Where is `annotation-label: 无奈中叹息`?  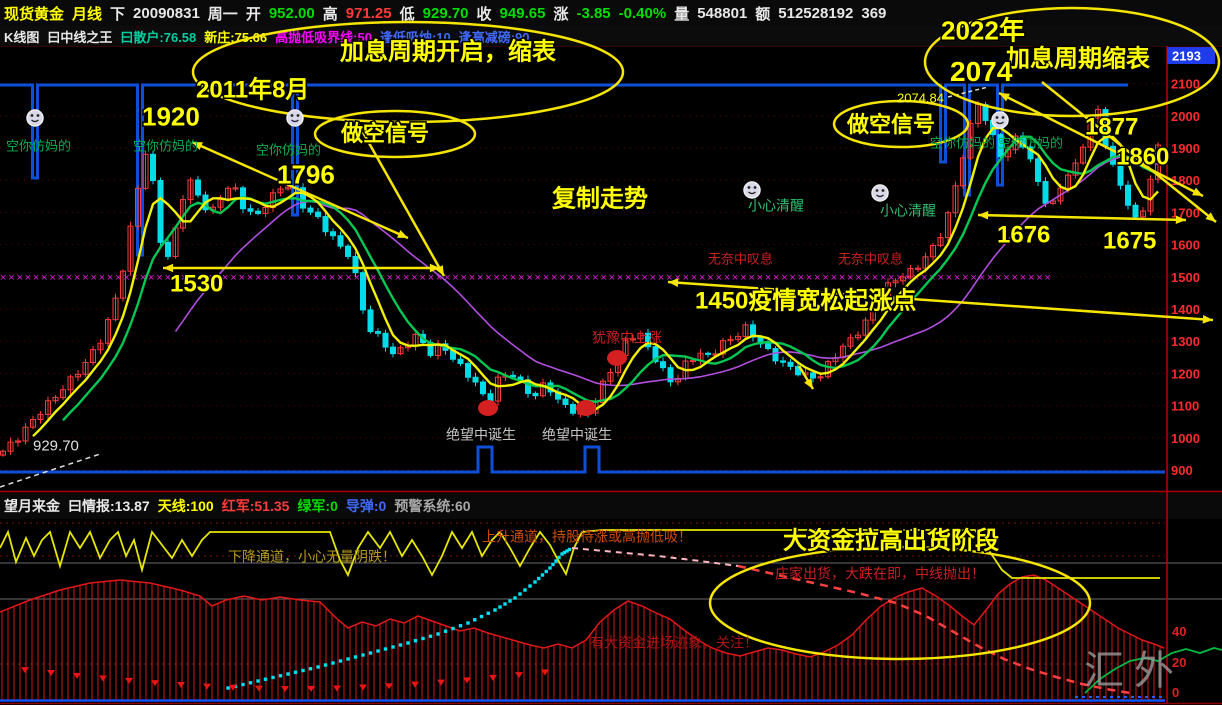
annotation-label: 无奈中叹息 is located at coordinates (740, 259).